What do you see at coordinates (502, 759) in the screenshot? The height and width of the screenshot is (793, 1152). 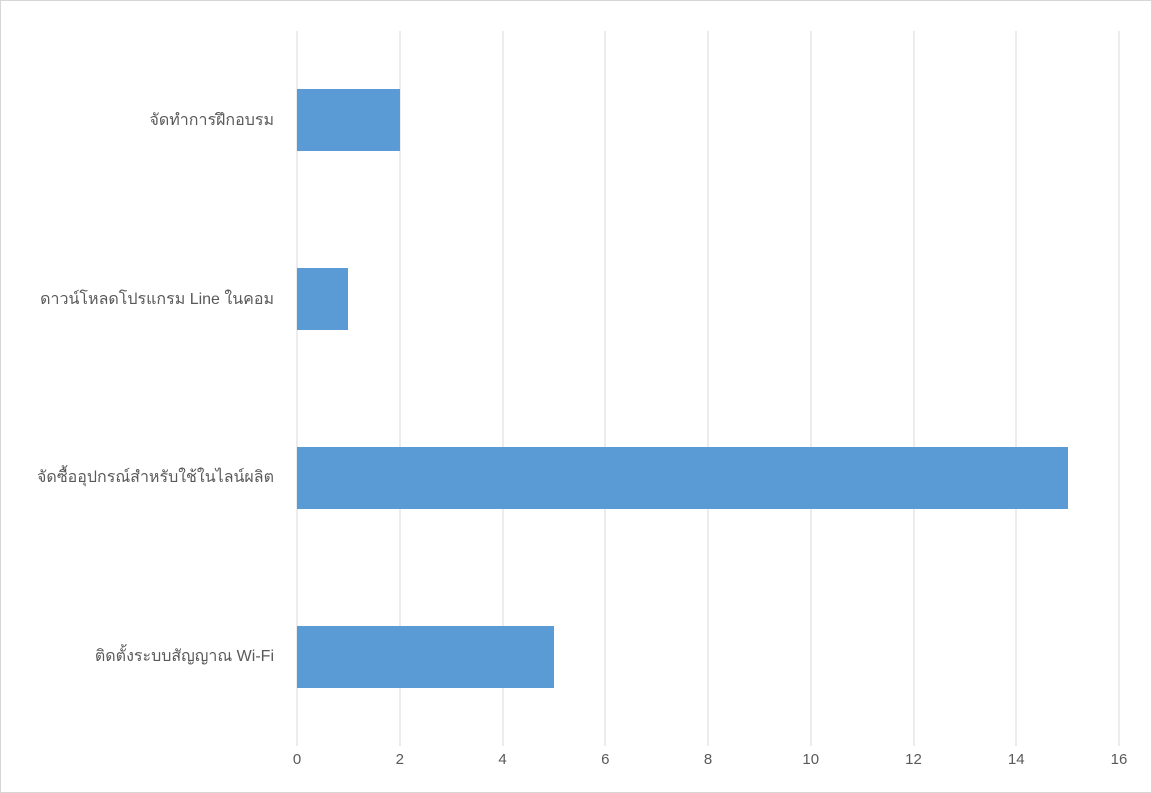 I see `x-tick-label: 4` at bounding box center [502, 759].